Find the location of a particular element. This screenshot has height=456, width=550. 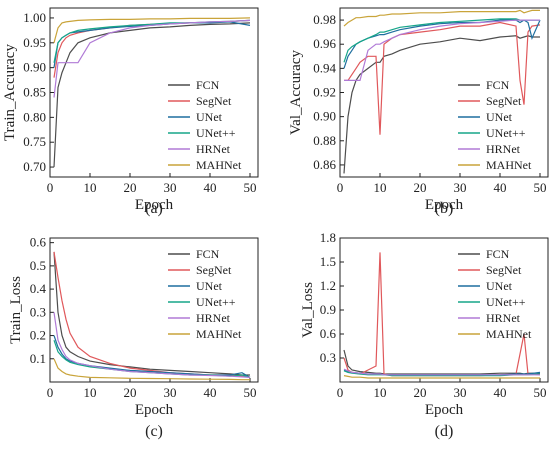

y-tick-label: 0.92 is located at coordinates (324, 92).